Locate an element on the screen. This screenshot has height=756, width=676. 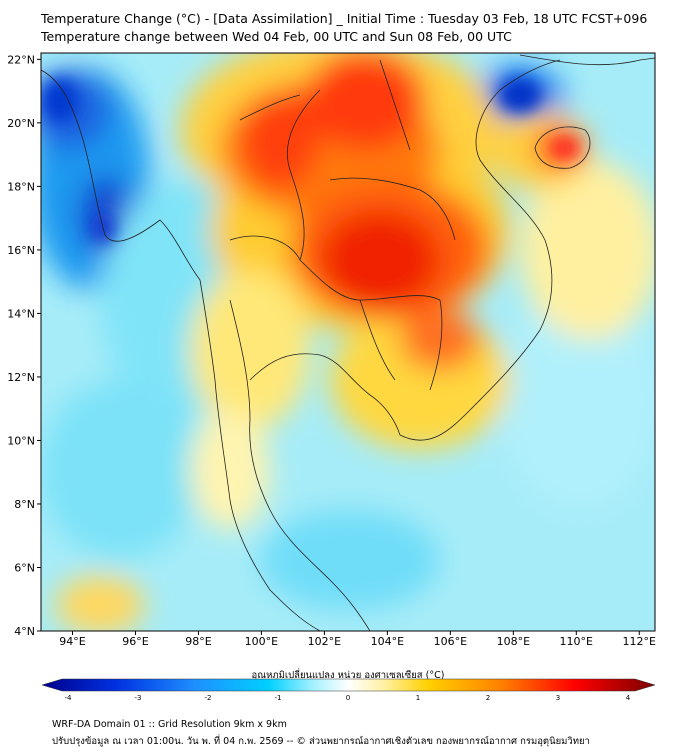
lat-tick-label: 12°N is located at coordinates (21, 377).